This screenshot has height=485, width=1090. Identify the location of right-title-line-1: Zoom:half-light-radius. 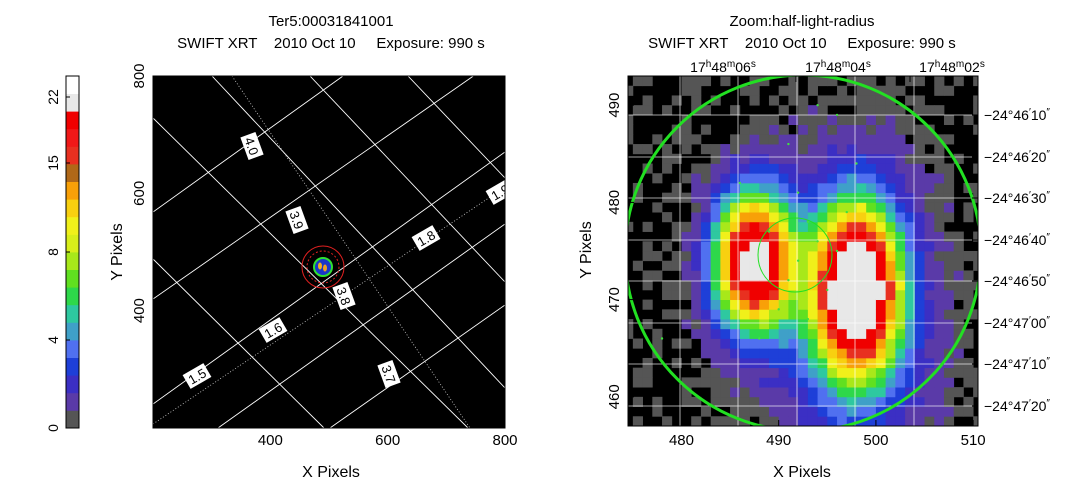
(801, 21).